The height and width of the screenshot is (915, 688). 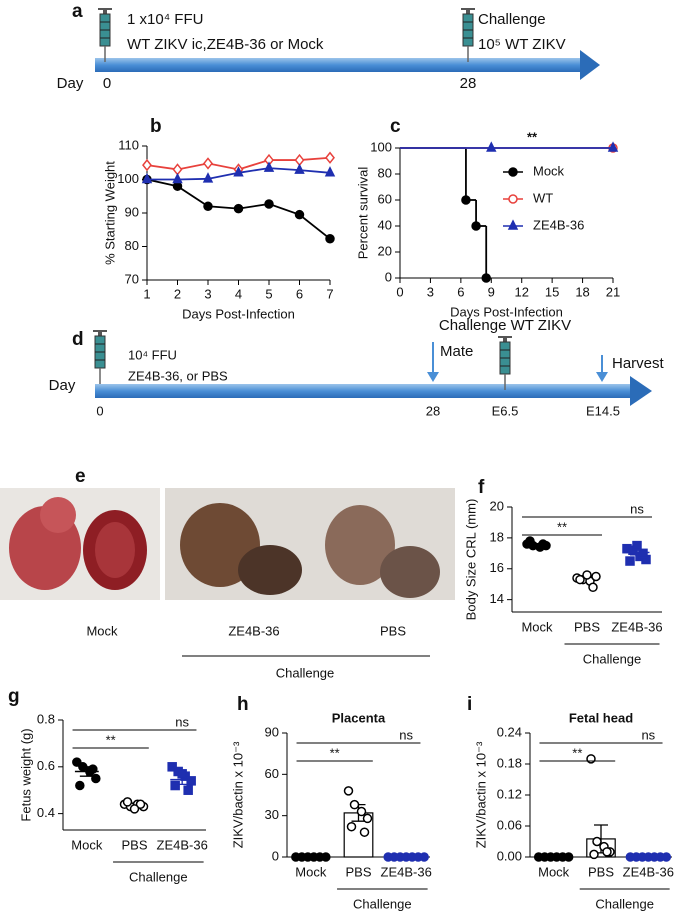 I want to click on mate: Mate, so click(x=456, y=351).